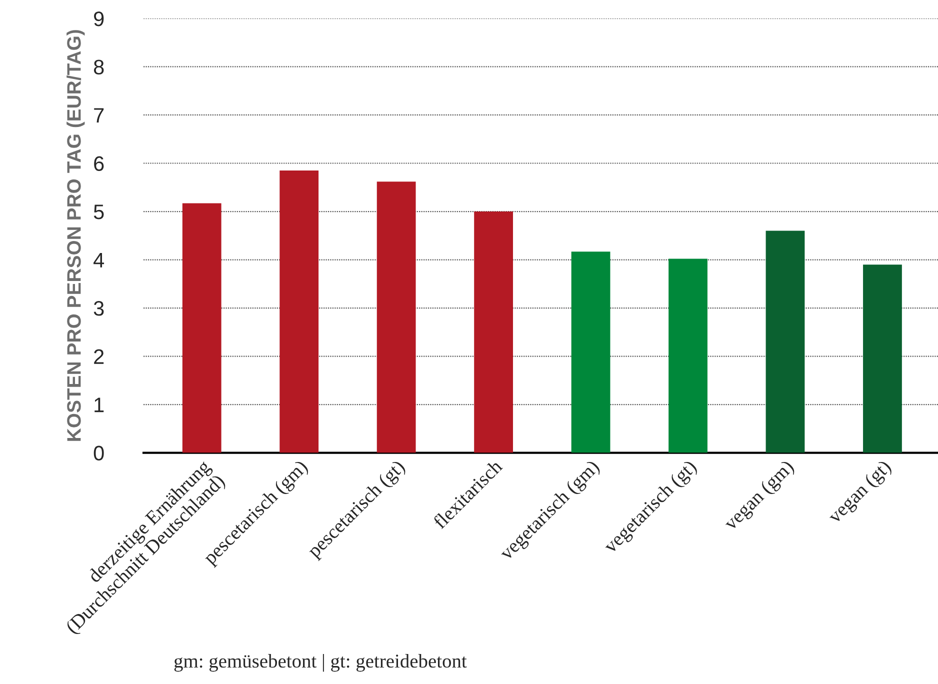 Image resolution: width=938 pixels, height=684 pixels. What do you see at coordinates (99, 18) in the screenshot?
I see `y-tick-label: 9` at bounding box center [99, 18].